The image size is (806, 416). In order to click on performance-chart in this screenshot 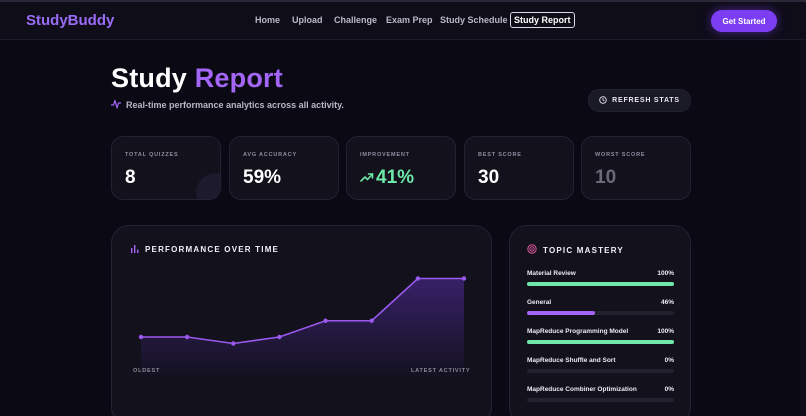, I will do `click(302, 326)`.